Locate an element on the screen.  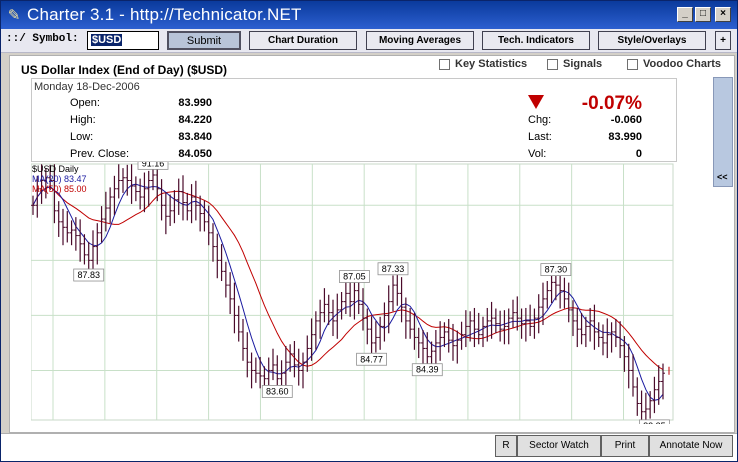
window-title: Charter 3.1 - http://Technicator.NET is located at coordinates (164, 14).